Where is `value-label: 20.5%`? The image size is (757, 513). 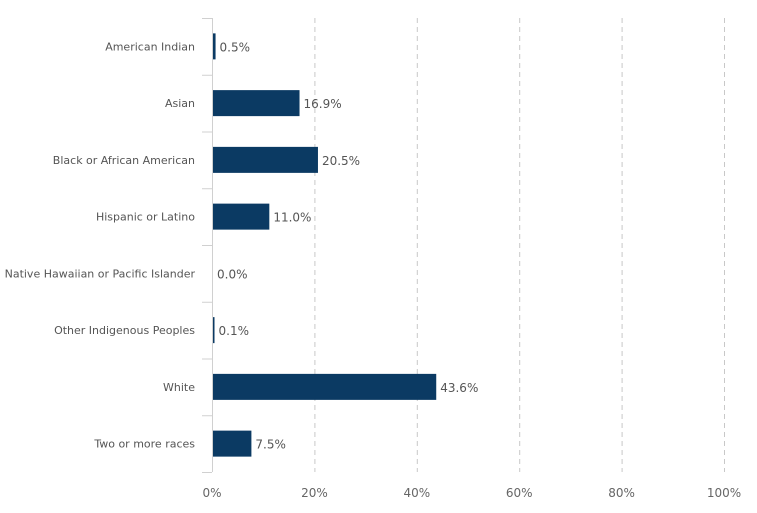 value-label: 20.5% is located at coordinates (341, 161).